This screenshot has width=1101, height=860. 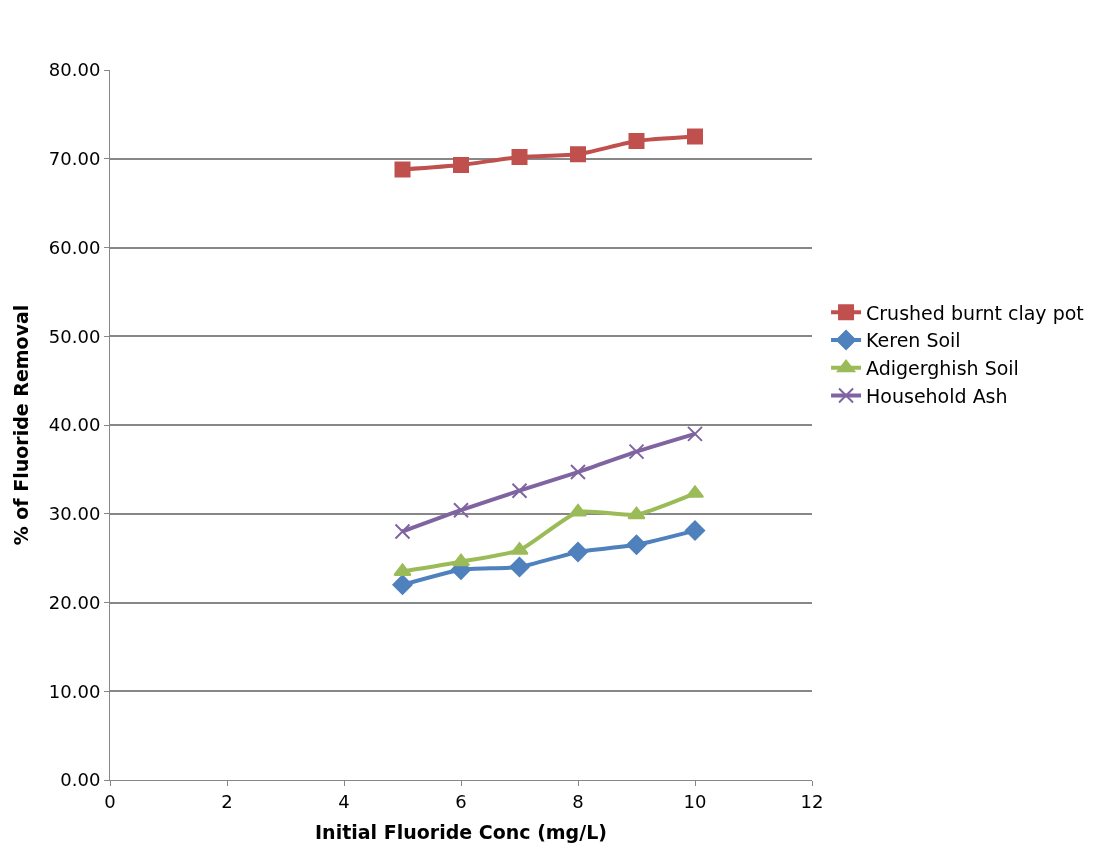 I want to click on y-tick-label: 0.00, so click(x=80, y=780).